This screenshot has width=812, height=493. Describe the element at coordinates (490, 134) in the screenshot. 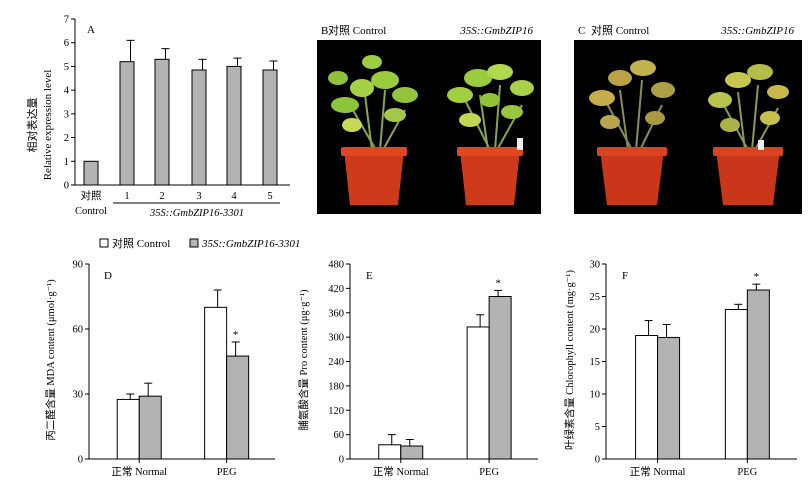

I see `photo-b-transgenic-plant` at that location.